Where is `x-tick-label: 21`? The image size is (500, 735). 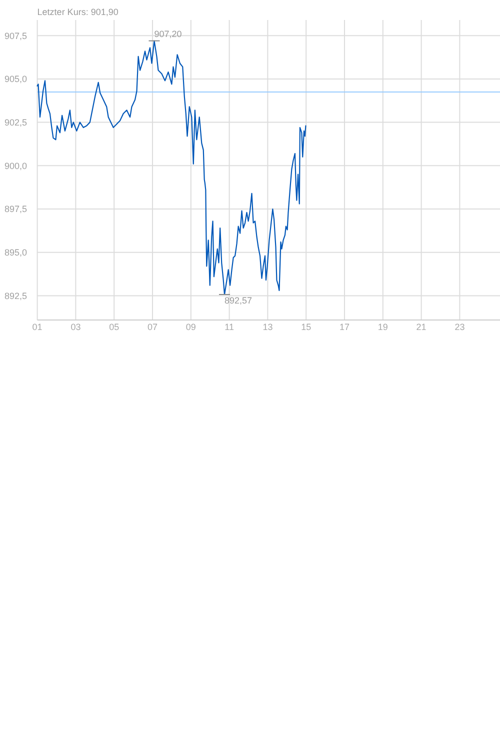
x-tick-label: 21 is located at coordinates (421, 327).